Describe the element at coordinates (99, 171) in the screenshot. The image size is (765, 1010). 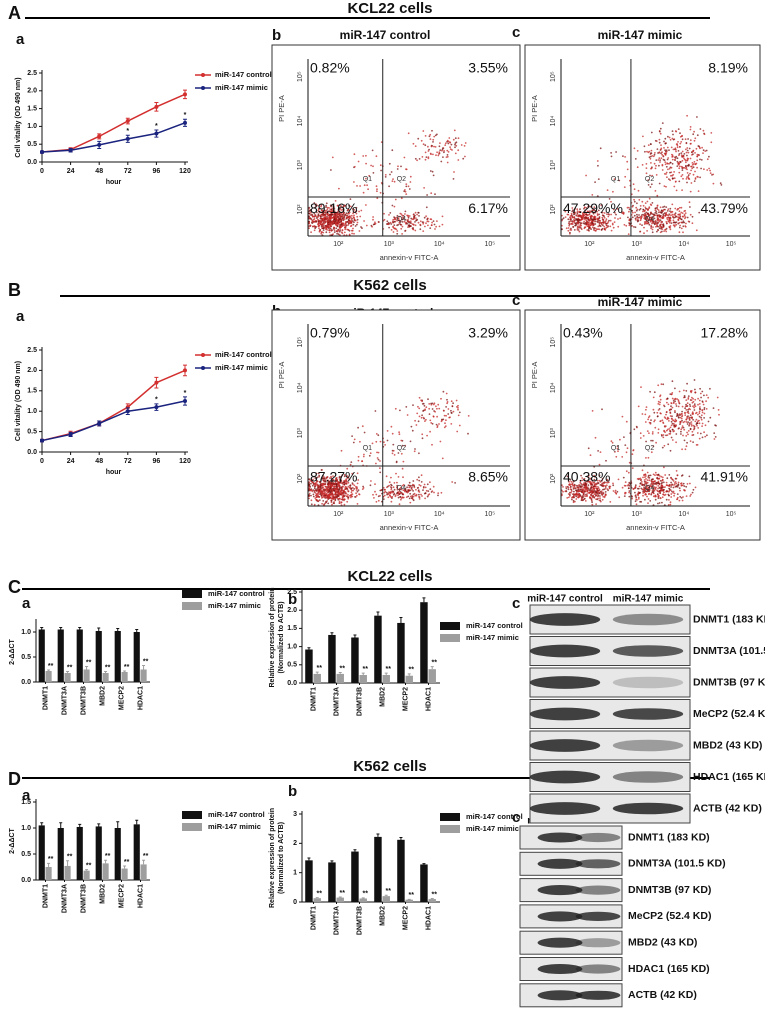
I see `x-tick-label: 48` at that location.